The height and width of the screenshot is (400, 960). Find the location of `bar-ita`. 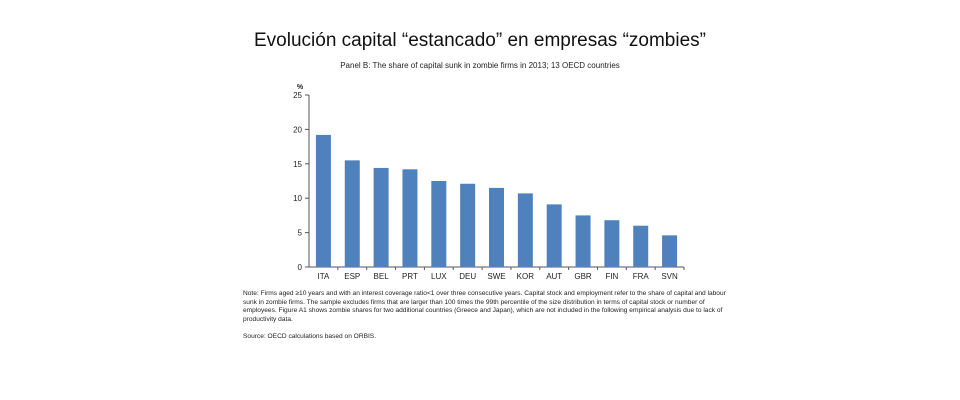

bar-ita is located at coordinates (323, 200).